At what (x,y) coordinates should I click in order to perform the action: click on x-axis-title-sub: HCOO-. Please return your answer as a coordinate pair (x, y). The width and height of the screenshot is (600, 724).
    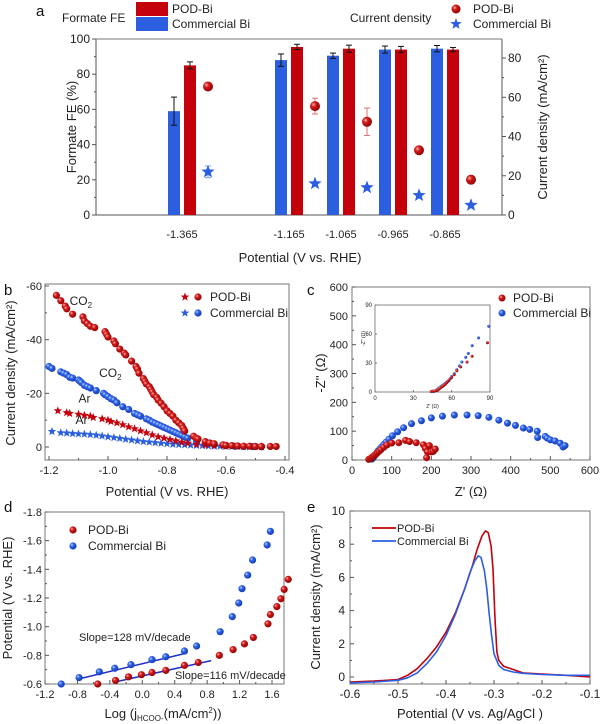
    Looking at the image, I should click on (150, 718).